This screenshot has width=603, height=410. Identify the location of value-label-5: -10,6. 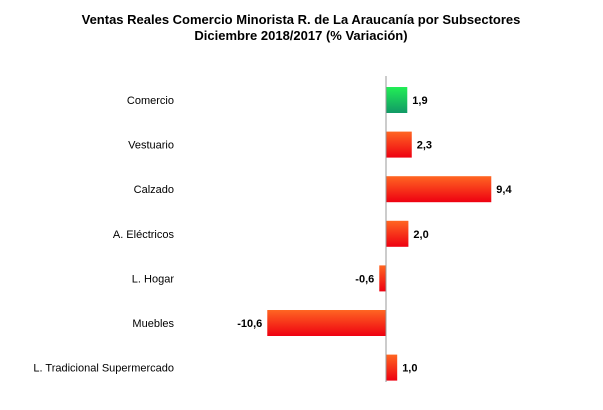
(249, 324).